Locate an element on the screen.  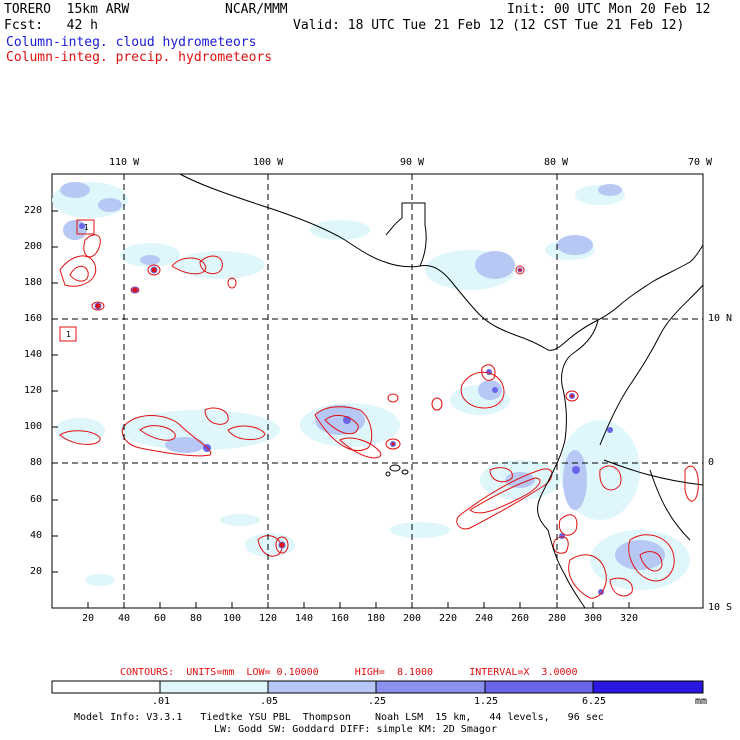
colorbar-level: .01 is located at coordinates (161, 701).